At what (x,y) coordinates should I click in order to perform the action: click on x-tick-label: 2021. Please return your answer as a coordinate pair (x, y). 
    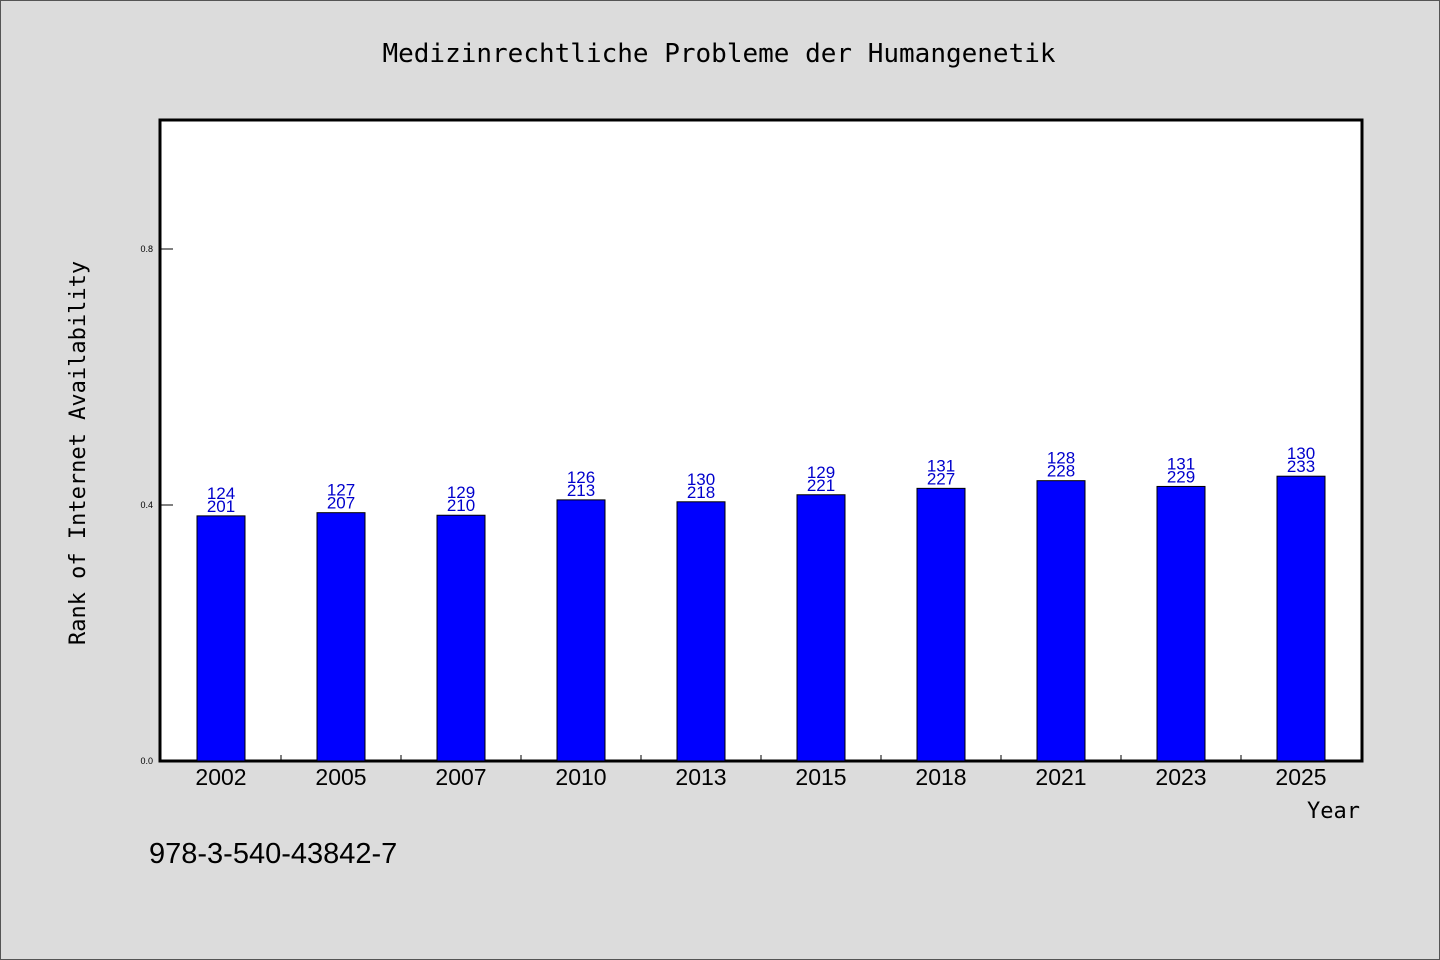
    Looking at the image, I should click on (1060, 777).